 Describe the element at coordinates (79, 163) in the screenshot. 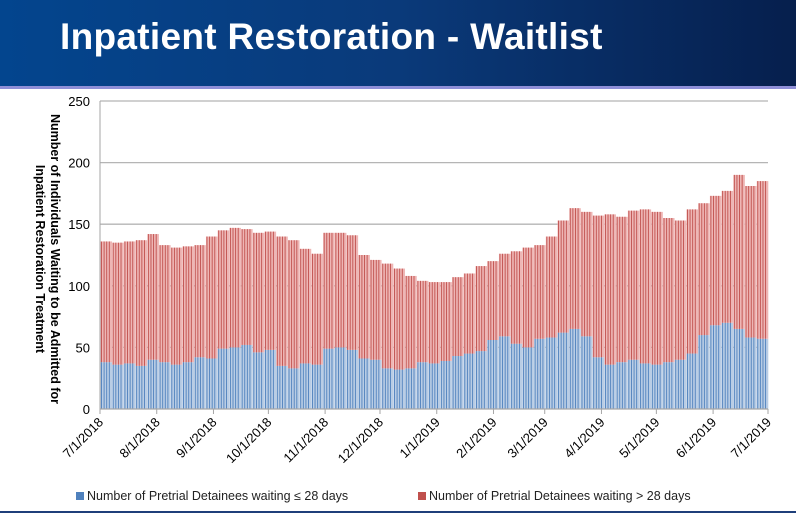

I see `y-tick-label: 200` at that location.